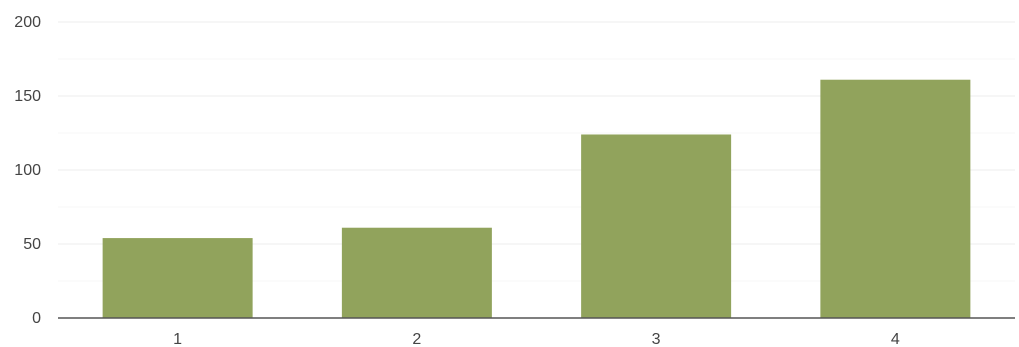 The image size is (1019, 347). I want to click on y-tick-label: 50, so click(32, 244).